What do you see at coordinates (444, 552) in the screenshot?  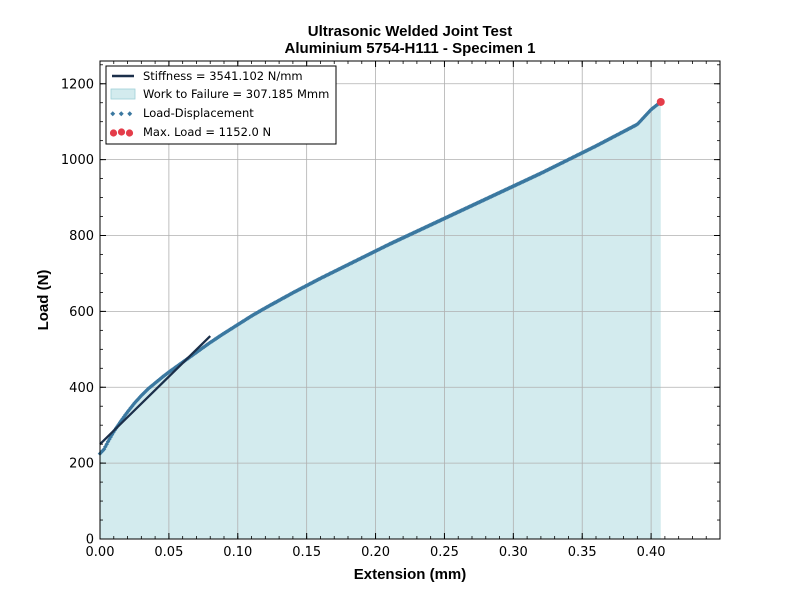 I see `x-tick-label: 0.25` at bounding box center [444, 552].